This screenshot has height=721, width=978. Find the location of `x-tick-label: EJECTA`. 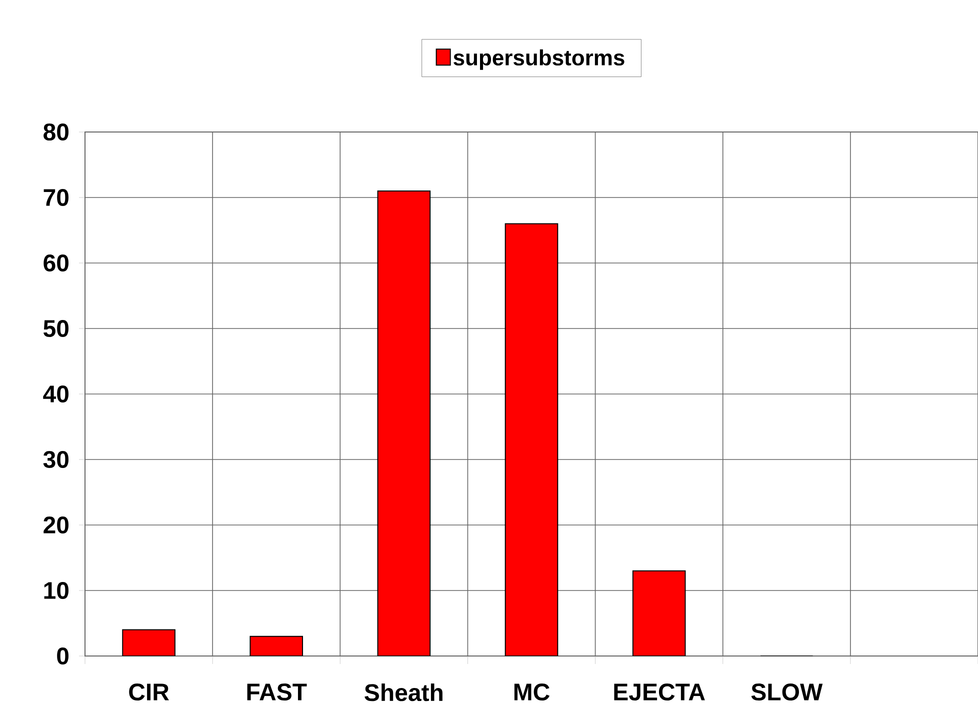

x-tick-label: EJECTA is located at coordinates (659, 692).